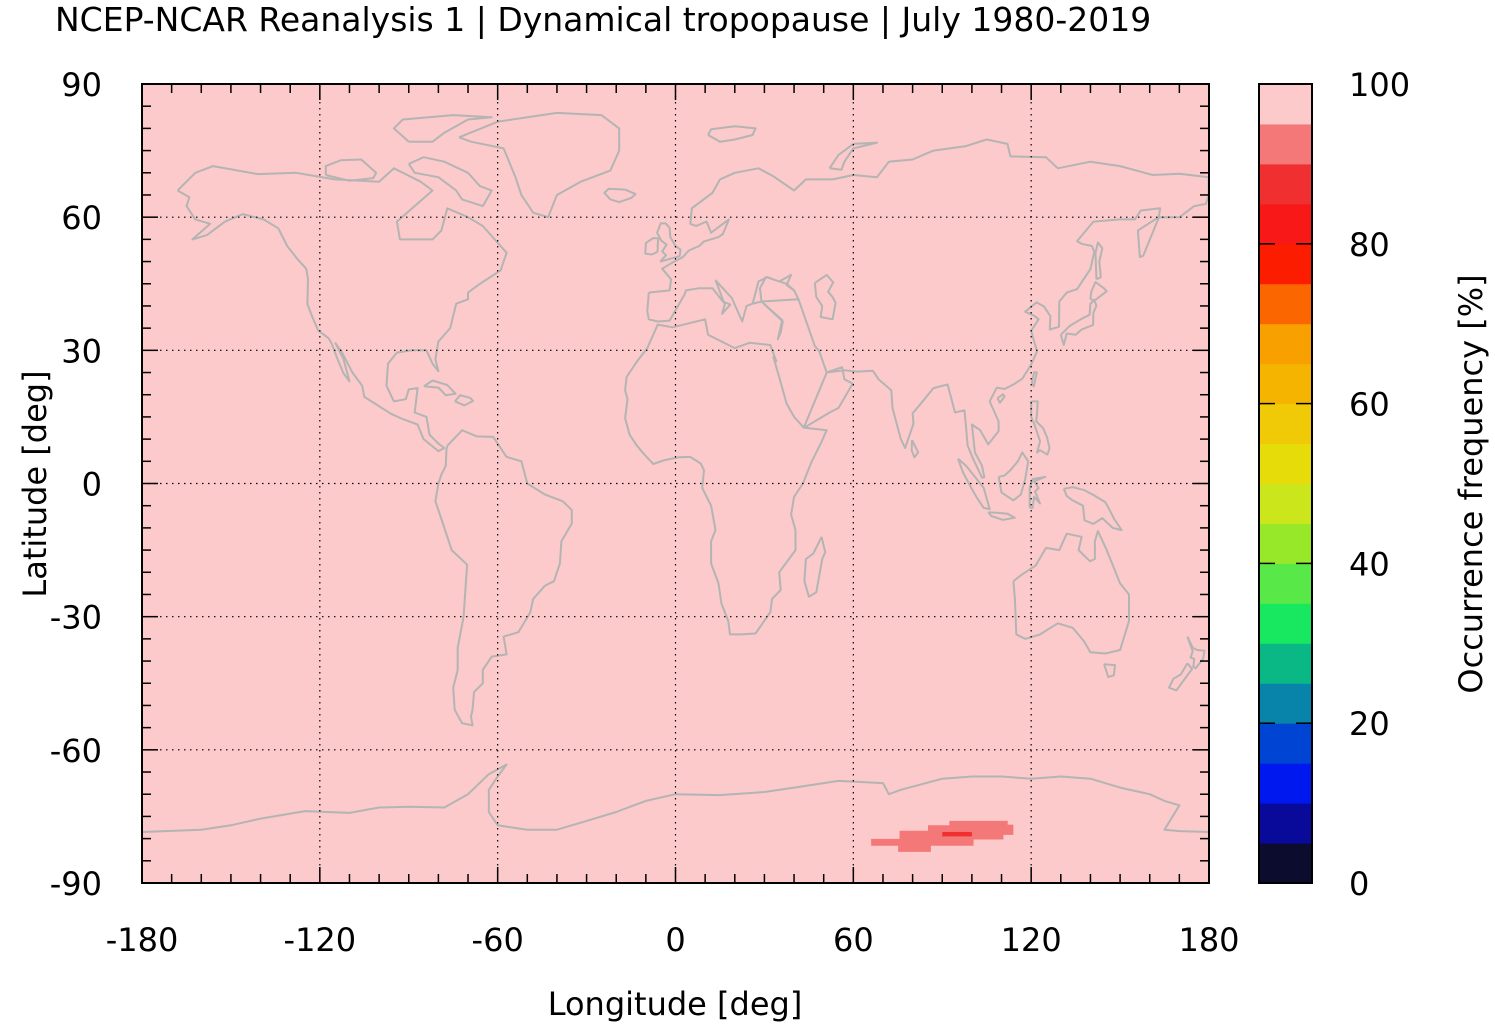 This screenshot has height=1029, width=1495. What do you see at coordinates (1013, 476) in the screenshot?
I see `coastline-borneo` at bounding box center [1013, 476].